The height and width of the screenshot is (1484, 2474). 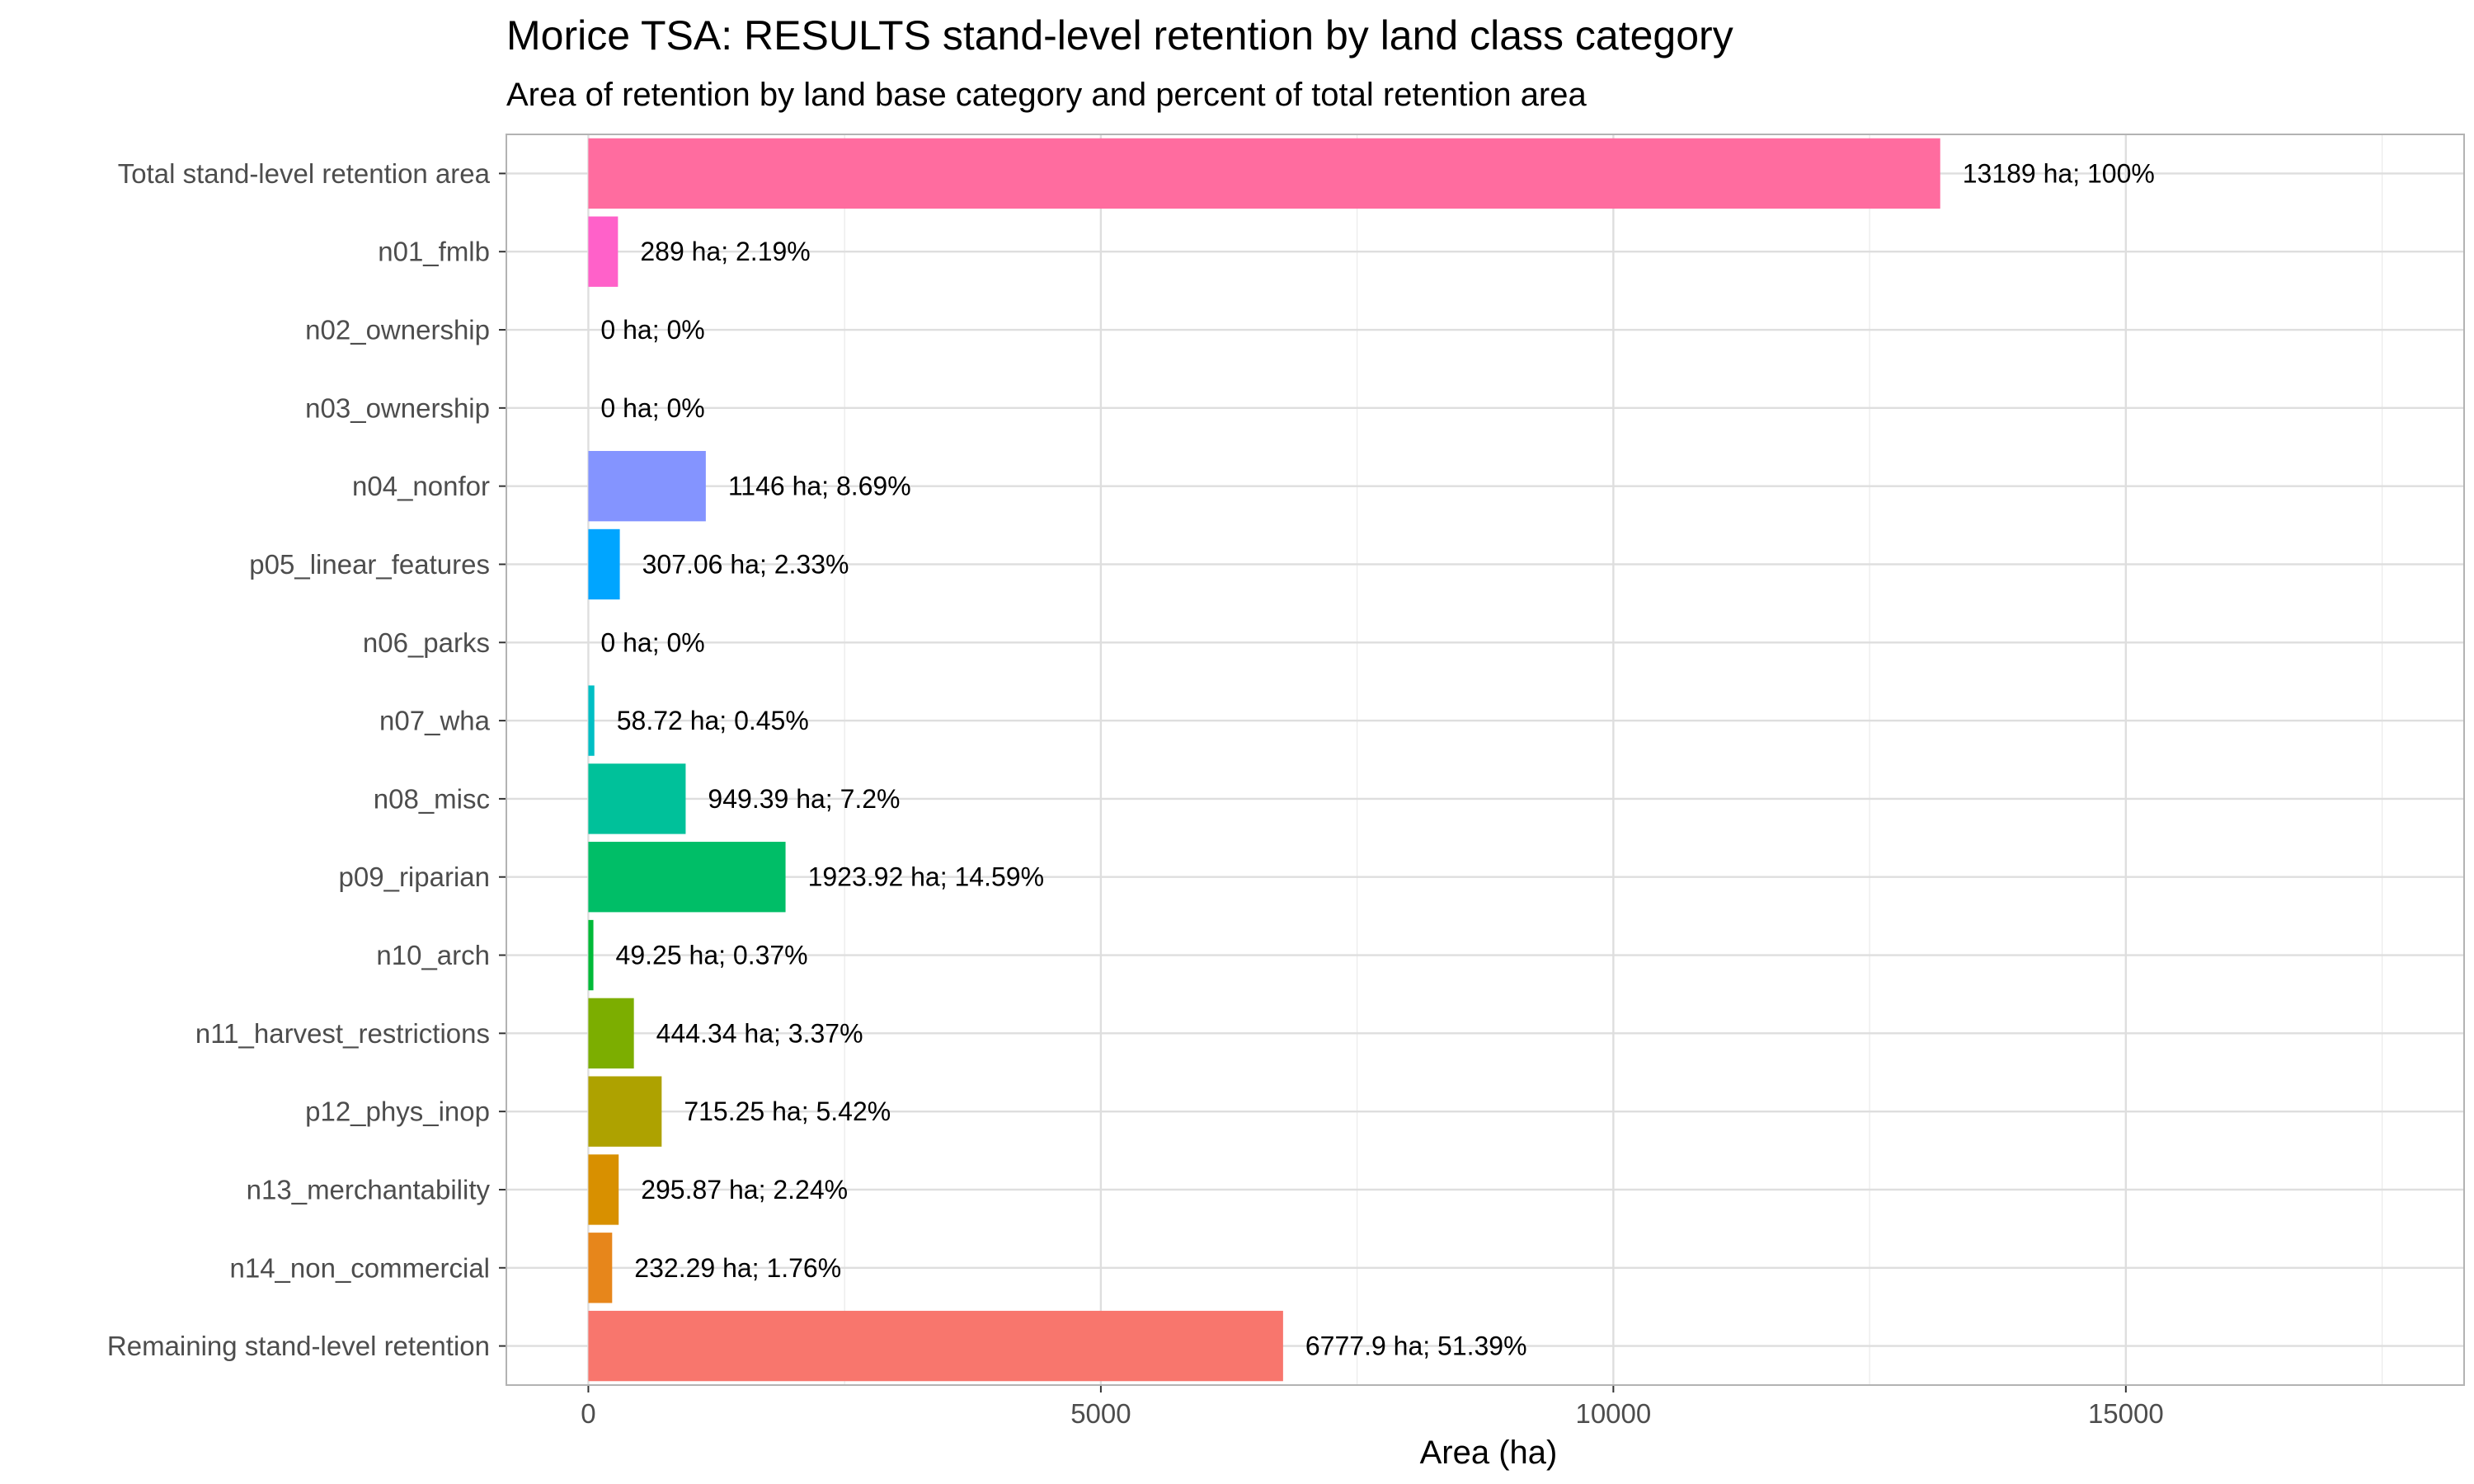 What do you see at coordinates (725, 251) in the screenshot?
I see `data-label: 289 ha; 2.19%` at bounding box center [725, 251].